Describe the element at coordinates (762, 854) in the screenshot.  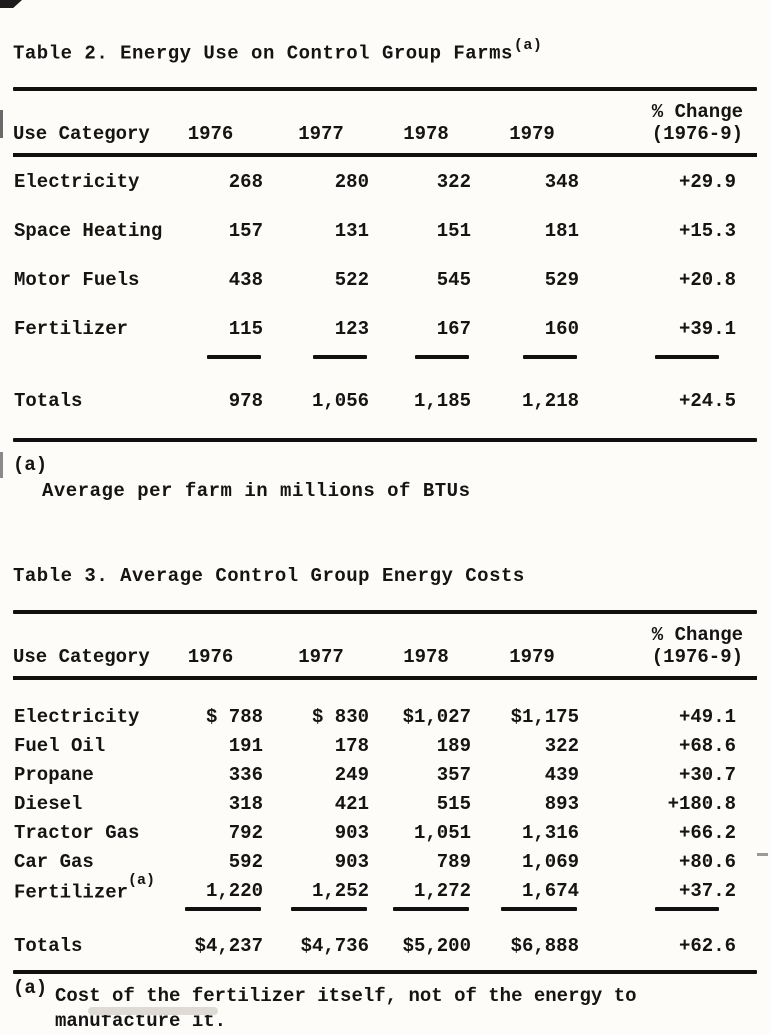
I see `scan-artifact-dash` at that location.